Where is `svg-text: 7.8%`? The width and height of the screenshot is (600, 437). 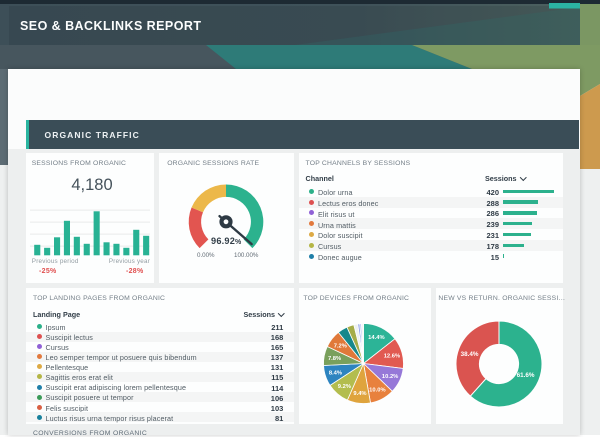 svg-text: 7.8% is located at coordinates (334, 359).